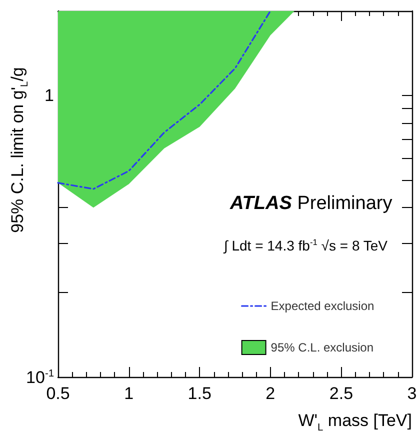  Describe the element at coordinates (40, 377) in the screenshot. I see `y-tick-label: 10$^{-1}$` at that location.